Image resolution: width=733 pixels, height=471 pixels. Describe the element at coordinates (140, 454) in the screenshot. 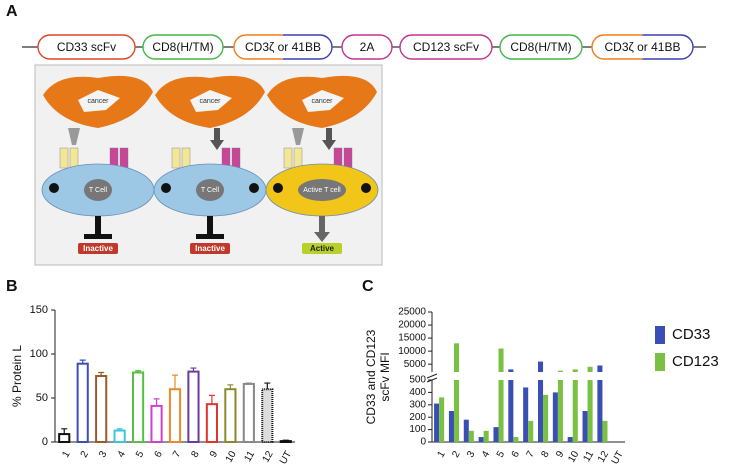

I see `x-tick-label: 5` at that location.